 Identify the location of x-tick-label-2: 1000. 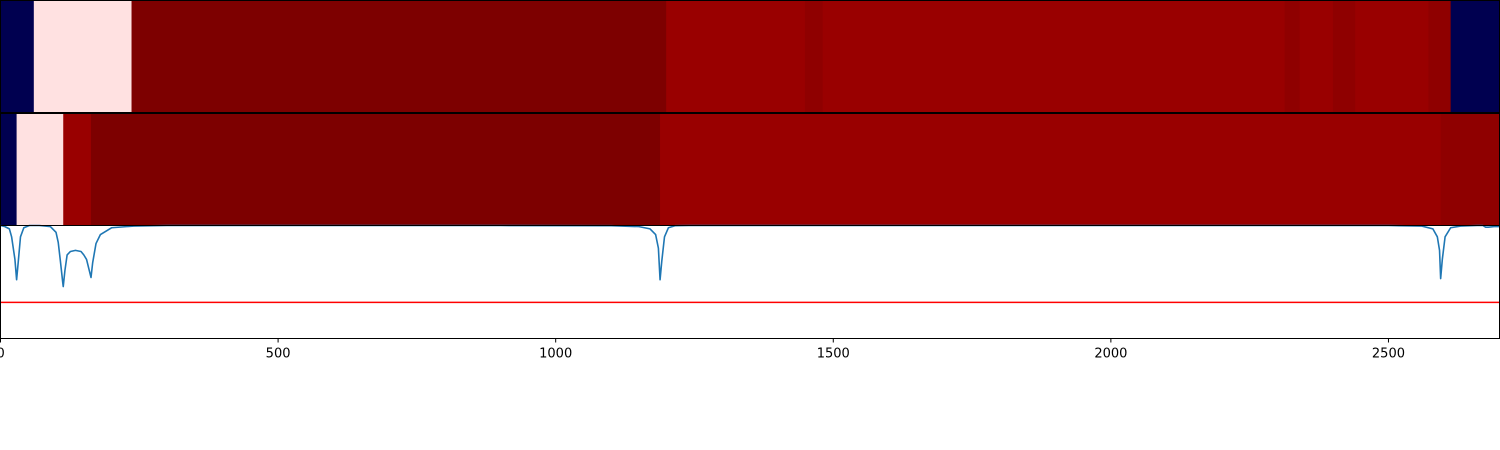
(555, 354).